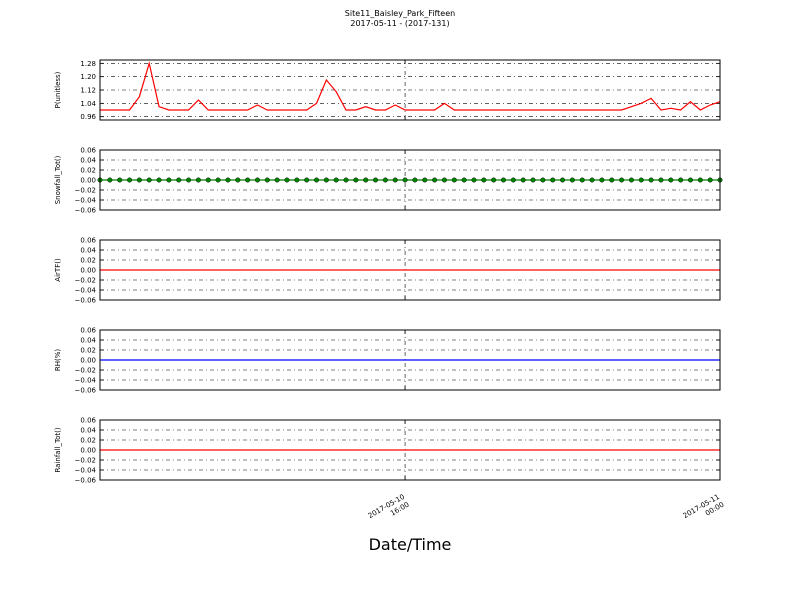 Image resolution: width=800 pixels, height=600 pixels. What do you see at coordinates (88, 91) in the screenshot?
I see `y-tick-label: 1.12` at bounding box center [88, 91].